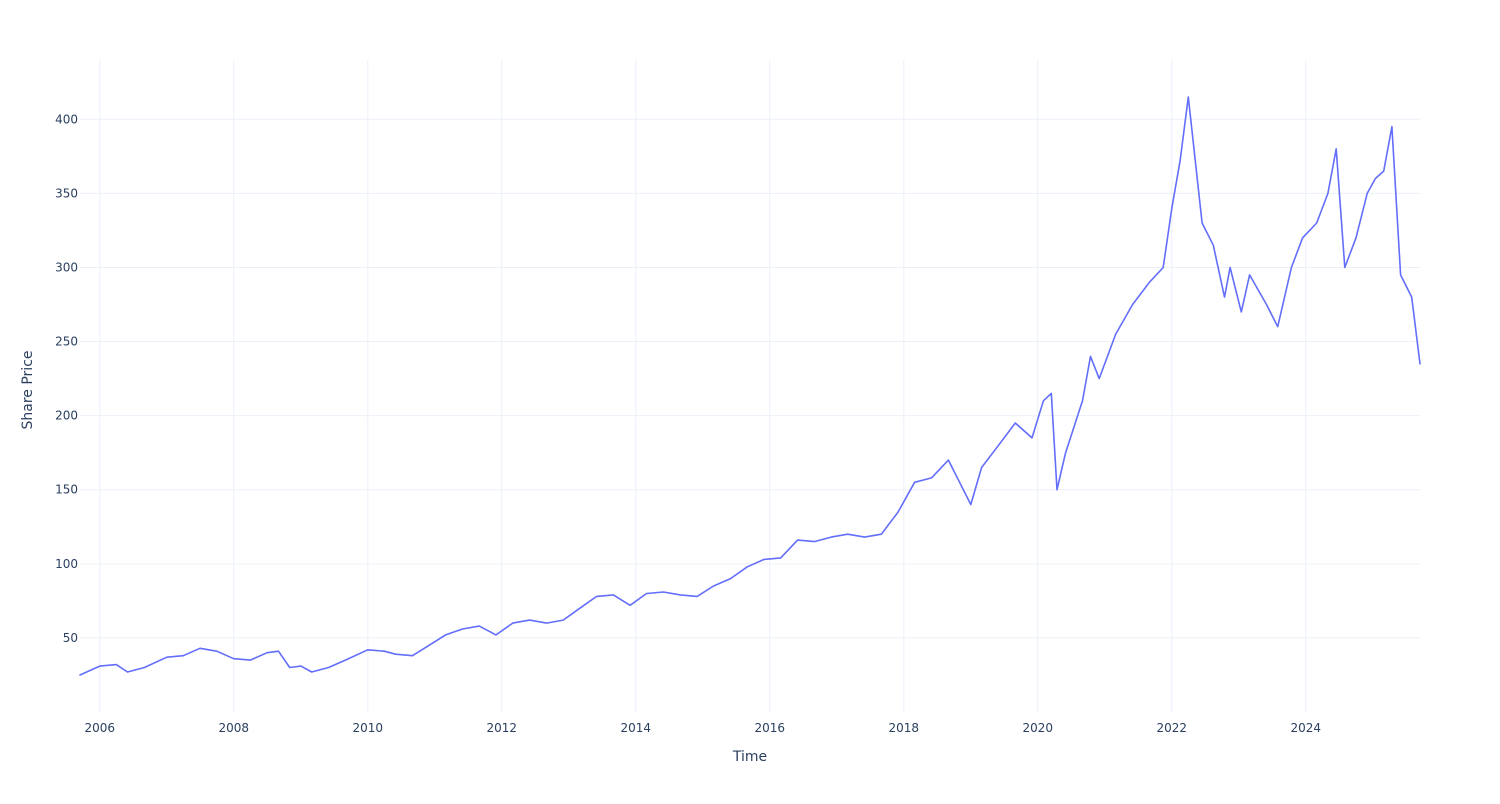 The image size is (1500, 804). I want to click on x-tick-label: 2006, so click(100, 728).